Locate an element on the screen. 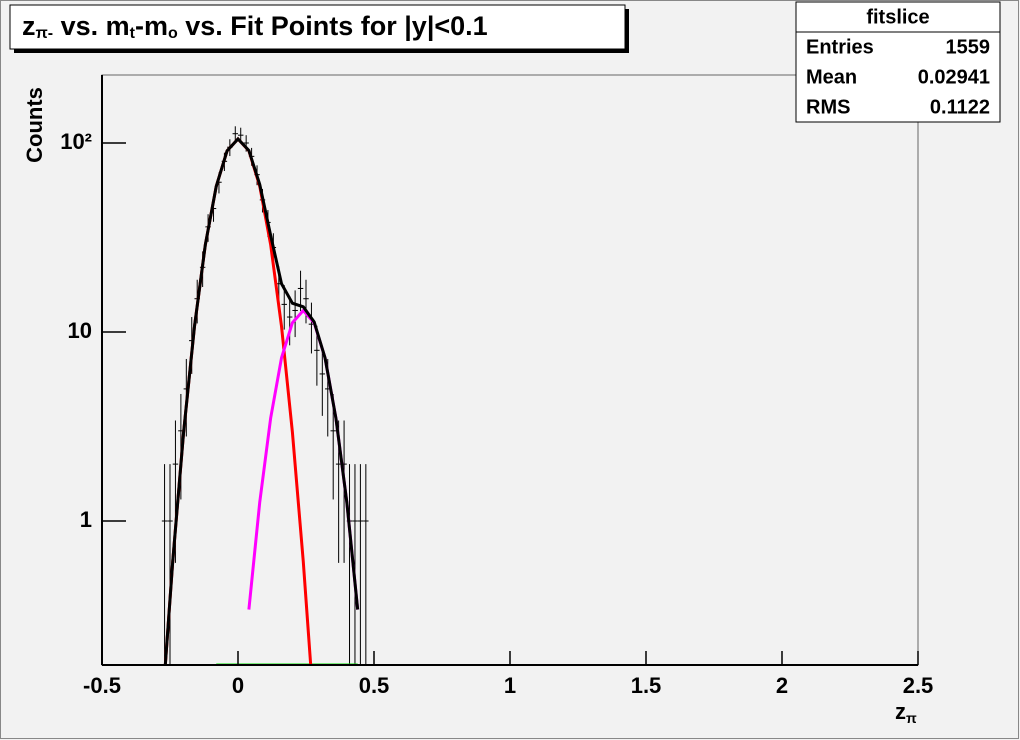 The width and height of the screenshot is (1020, 740). y-tick-label: 1 is located at coordinates (86, 519).